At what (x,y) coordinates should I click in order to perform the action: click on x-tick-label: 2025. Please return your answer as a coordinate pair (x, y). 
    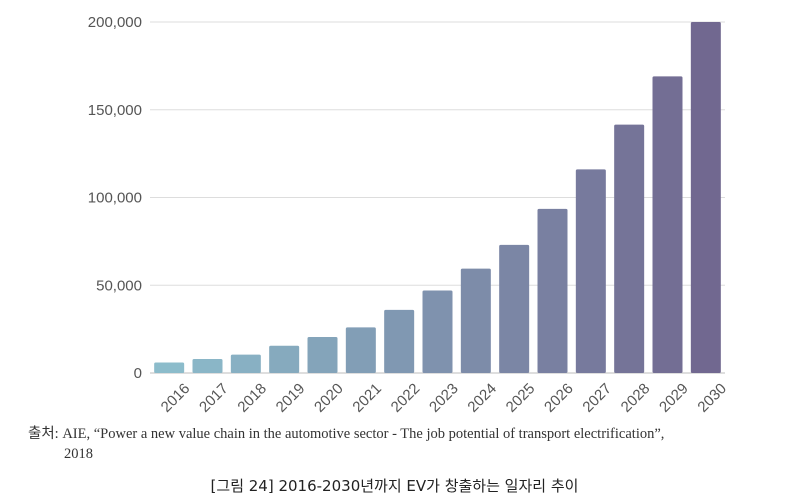
    Looking at the image, I should click on (521, 398).